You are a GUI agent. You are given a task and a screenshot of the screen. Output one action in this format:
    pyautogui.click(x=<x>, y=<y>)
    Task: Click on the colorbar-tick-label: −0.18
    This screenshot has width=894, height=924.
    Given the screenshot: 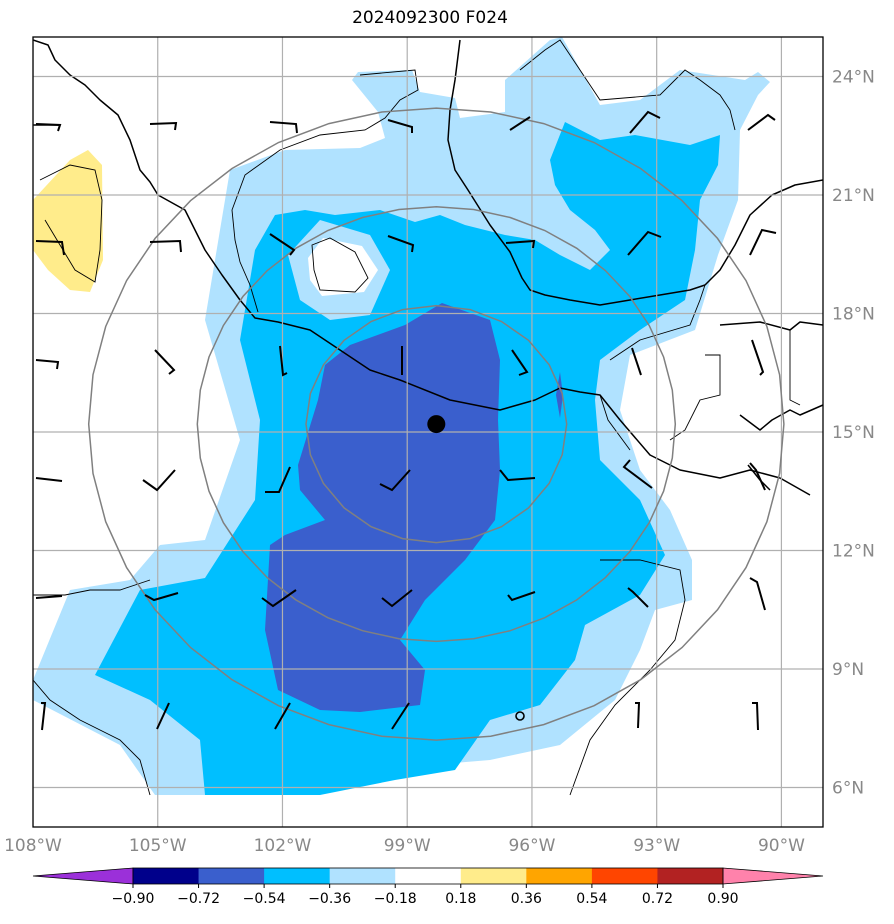 What is the action you would take?
    pyautogui.click(x=395, y=899)
    